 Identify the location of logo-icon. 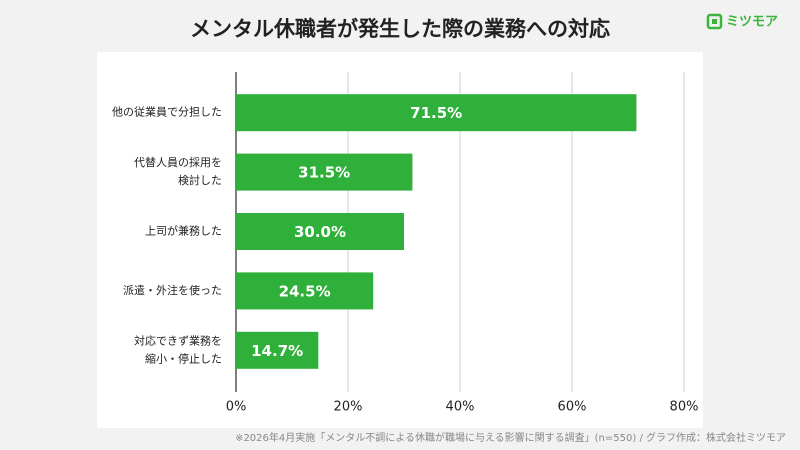
(714, 21).